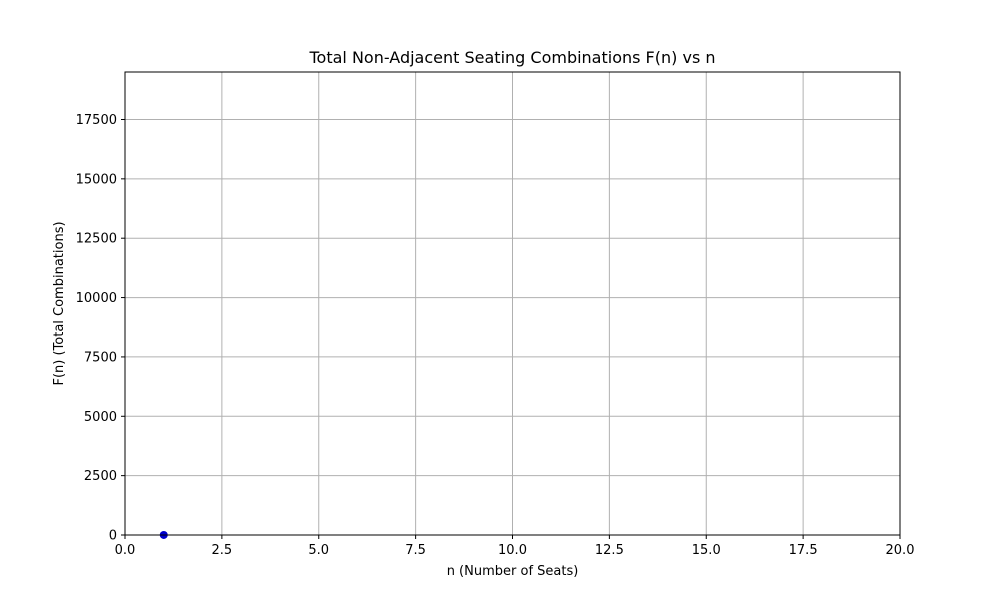 The width and height of the screenshot is (1000, 600). I want to click on x-tick-label: 10.0, so click(512, 550).